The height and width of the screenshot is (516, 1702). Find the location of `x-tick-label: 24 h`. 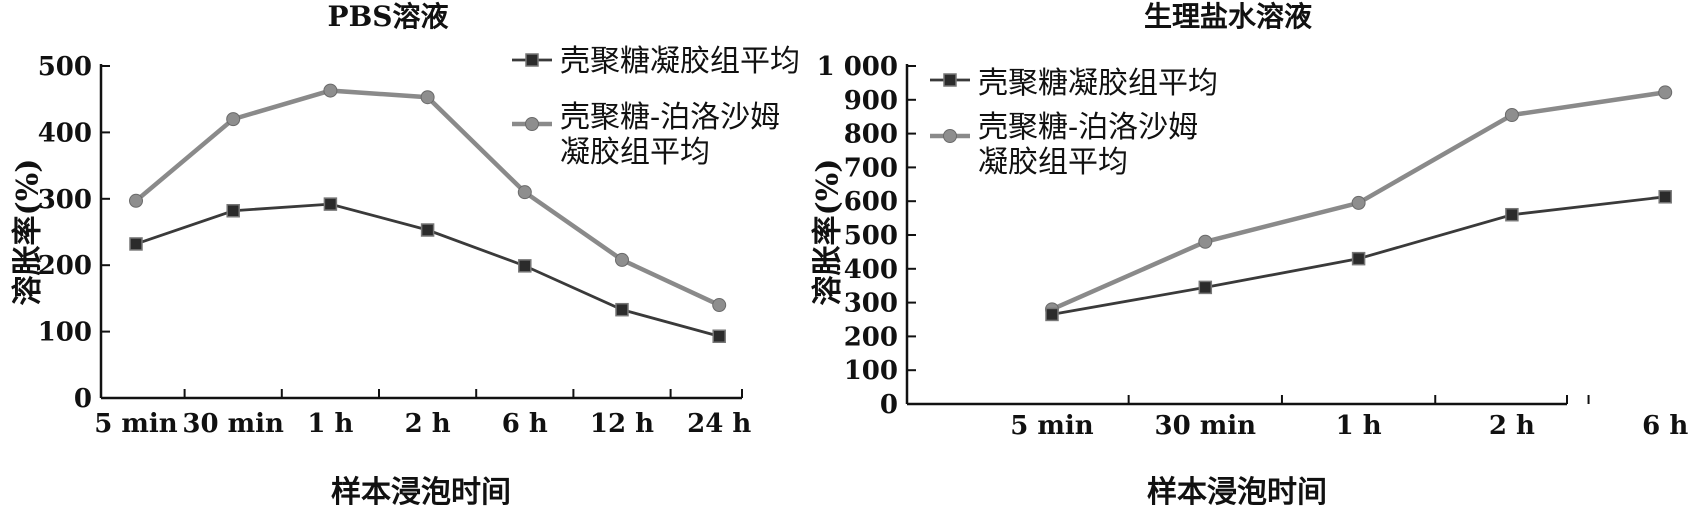

x-tick-label: 24 h is located at coordinates (719, 424).